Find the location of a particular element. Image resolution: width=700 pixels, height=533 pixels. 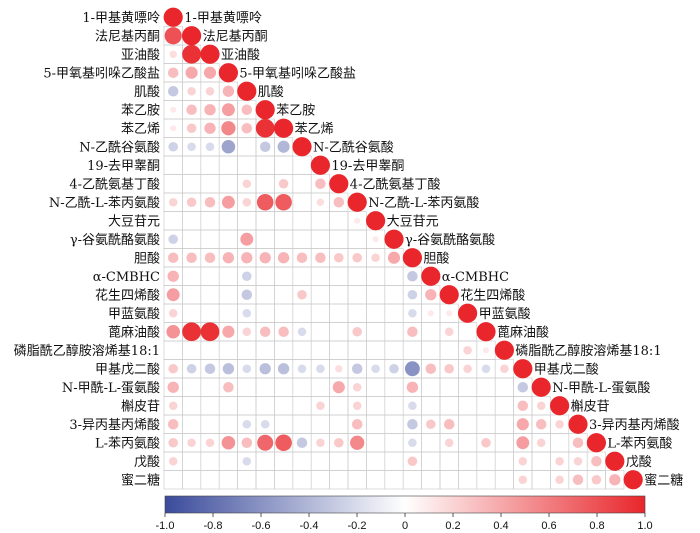

diagonal-label: N-乙酰谷氨酸 is located at coordinates (353, 147).